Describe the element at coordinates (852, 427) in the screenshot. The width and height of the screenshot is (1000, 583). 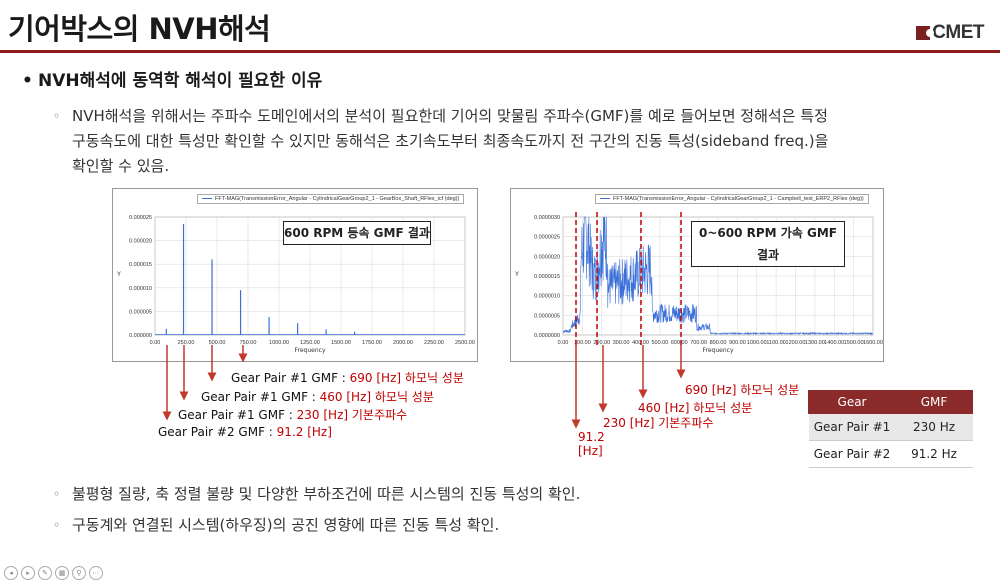
I see `table-cell: Gear Pair #1` at that location.